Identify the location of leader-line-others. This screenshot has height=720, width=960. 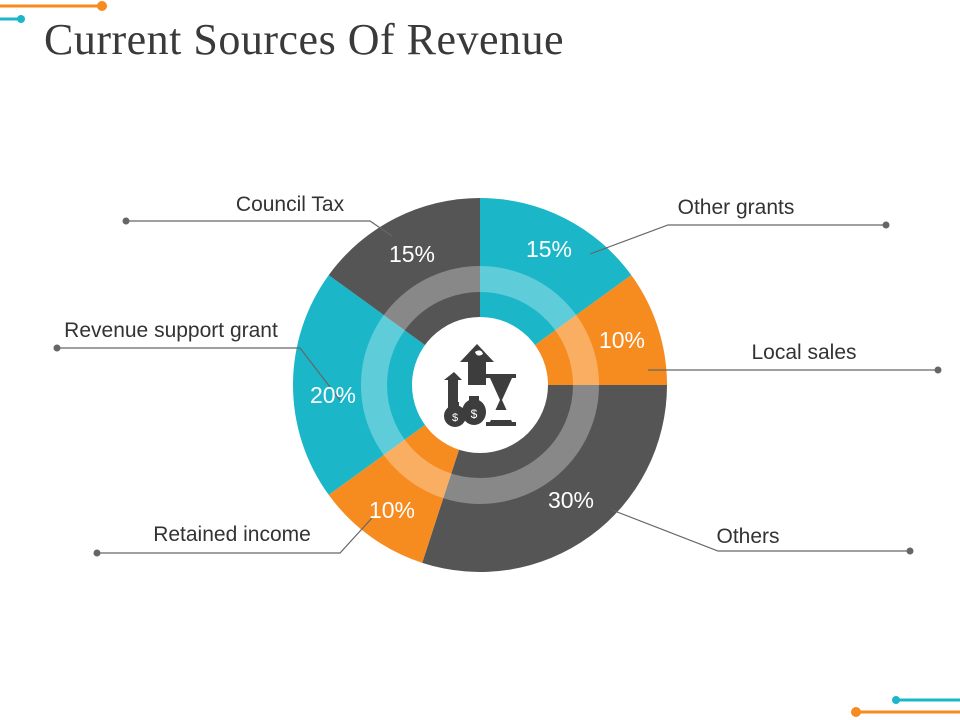
(760, 530).